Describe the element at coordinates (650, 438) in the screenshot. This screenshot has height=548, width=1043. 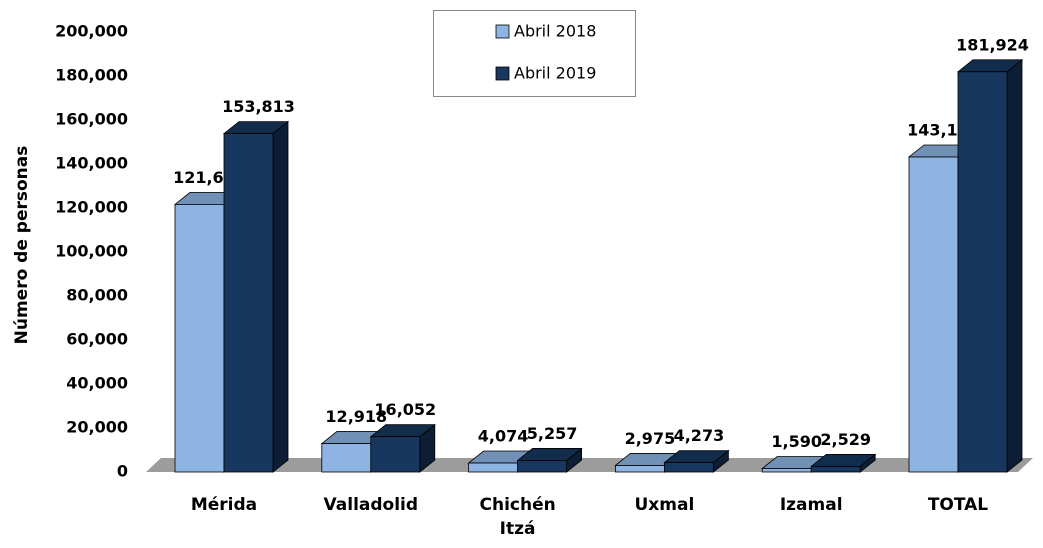
I see `data-label: 2,975` at that location.